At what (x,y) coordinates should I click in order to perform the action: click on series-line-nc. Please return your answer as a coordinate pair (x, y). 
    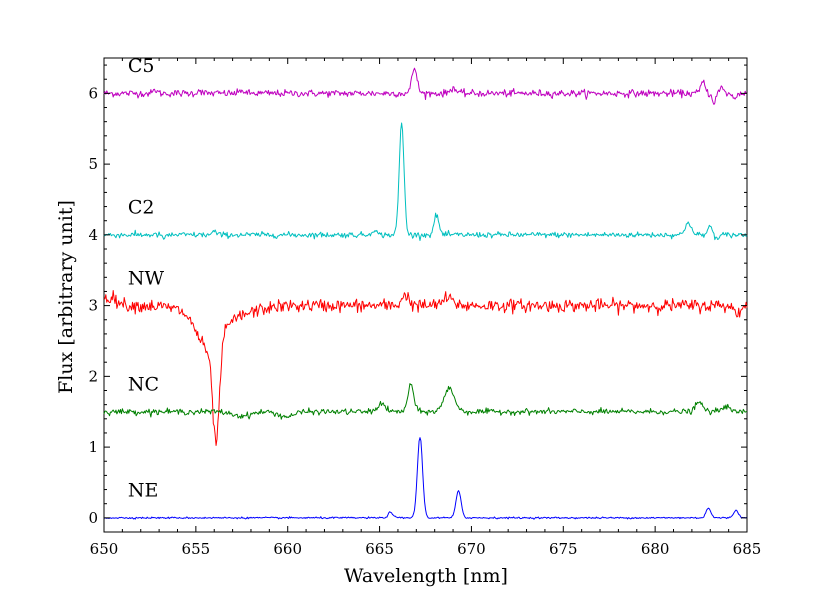
    Looking at the image, I should click on (425, 401).